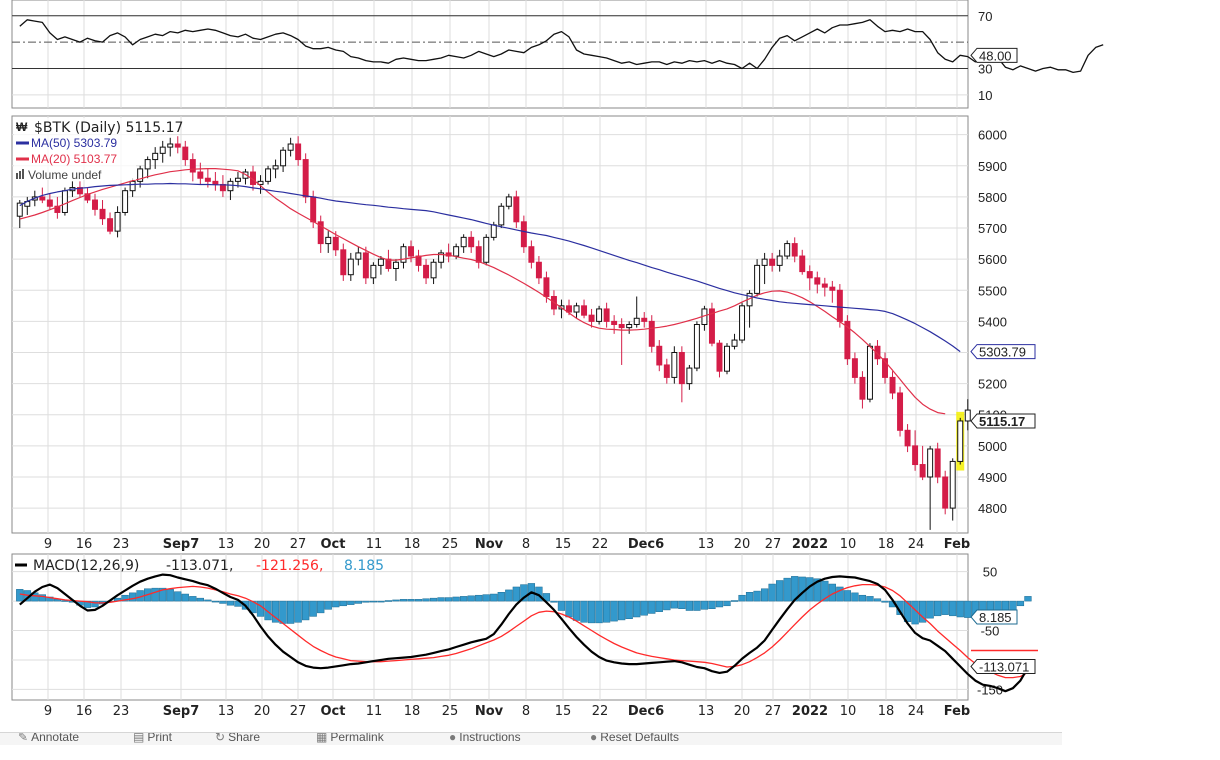 The height and width of the screenshot is (760, 1220). What do you see at coordinates (742, 711) in the screenshot?
I see `macd-x-label: 20` at bounding box center [742, 711].